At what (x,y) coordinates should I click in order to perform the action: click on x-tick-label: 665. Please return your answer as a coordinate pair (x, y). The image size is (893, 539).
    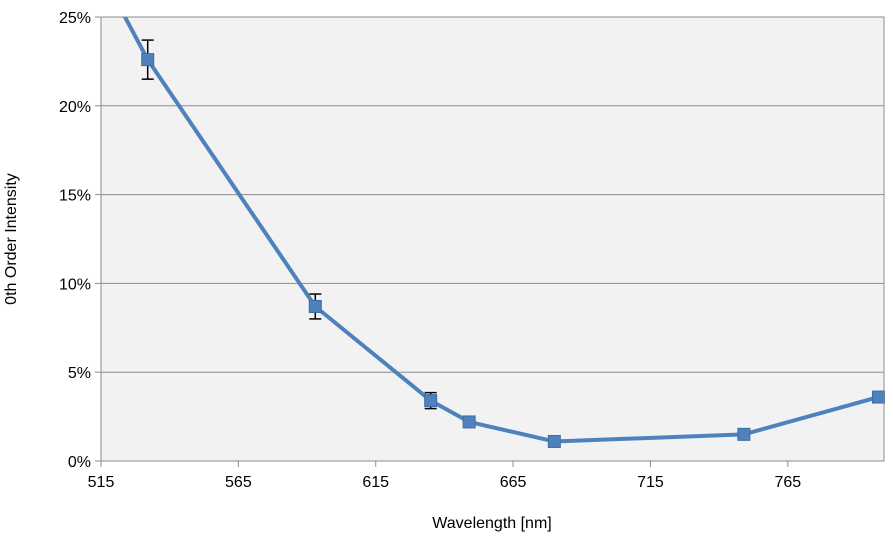
    Looking at the image, I should click on (513, 482).